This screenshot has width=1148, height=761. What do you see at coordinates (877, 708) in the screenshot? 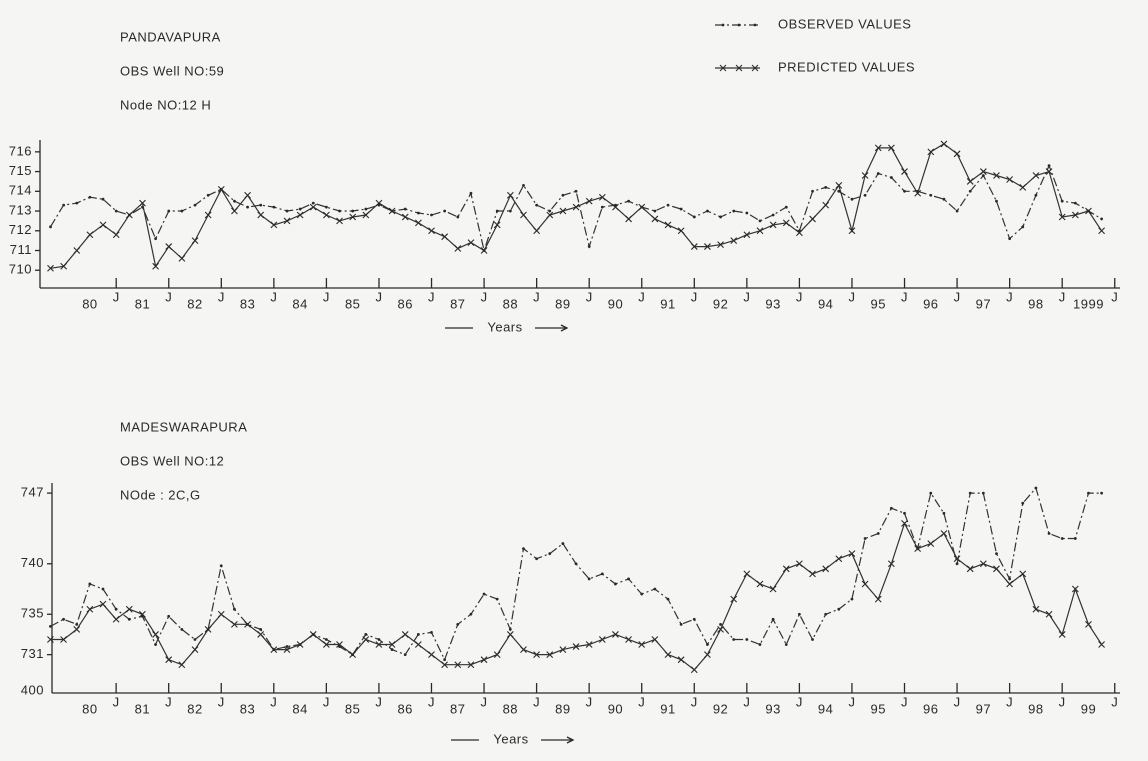
I see `x-tick-label: 95` at bounding box center [877, 708].